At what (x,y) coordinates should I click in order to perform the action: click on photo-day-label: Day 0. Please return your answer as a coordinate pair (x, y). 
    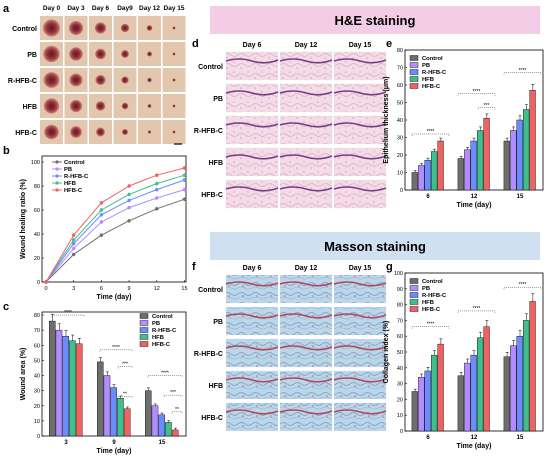
    Looking at the image, I should click on (52, 8).